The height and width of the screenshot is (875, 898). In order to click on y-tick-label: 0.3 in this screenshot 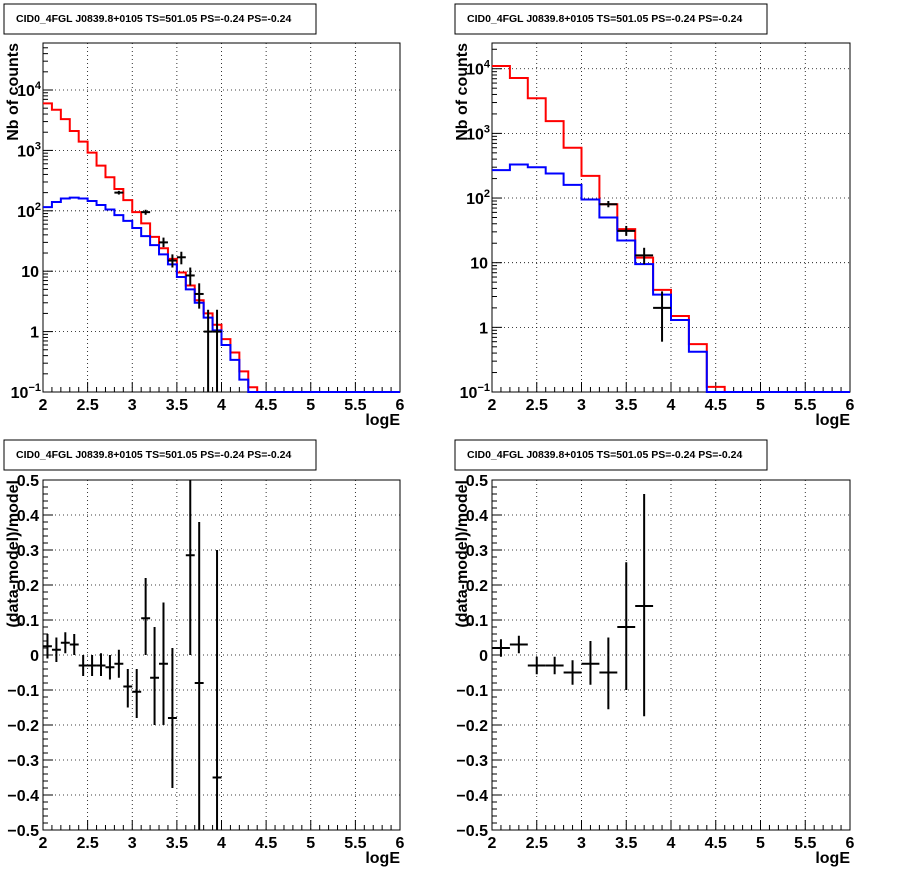, I will do `click(477, 551)`.